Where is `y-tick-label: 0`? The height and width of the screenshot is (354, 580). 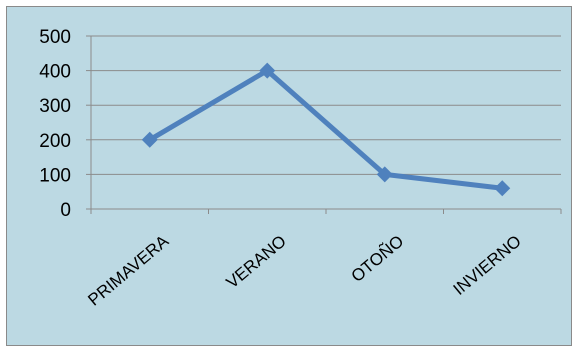
y-tick-label: 0 is located at coordinates (65, 210).